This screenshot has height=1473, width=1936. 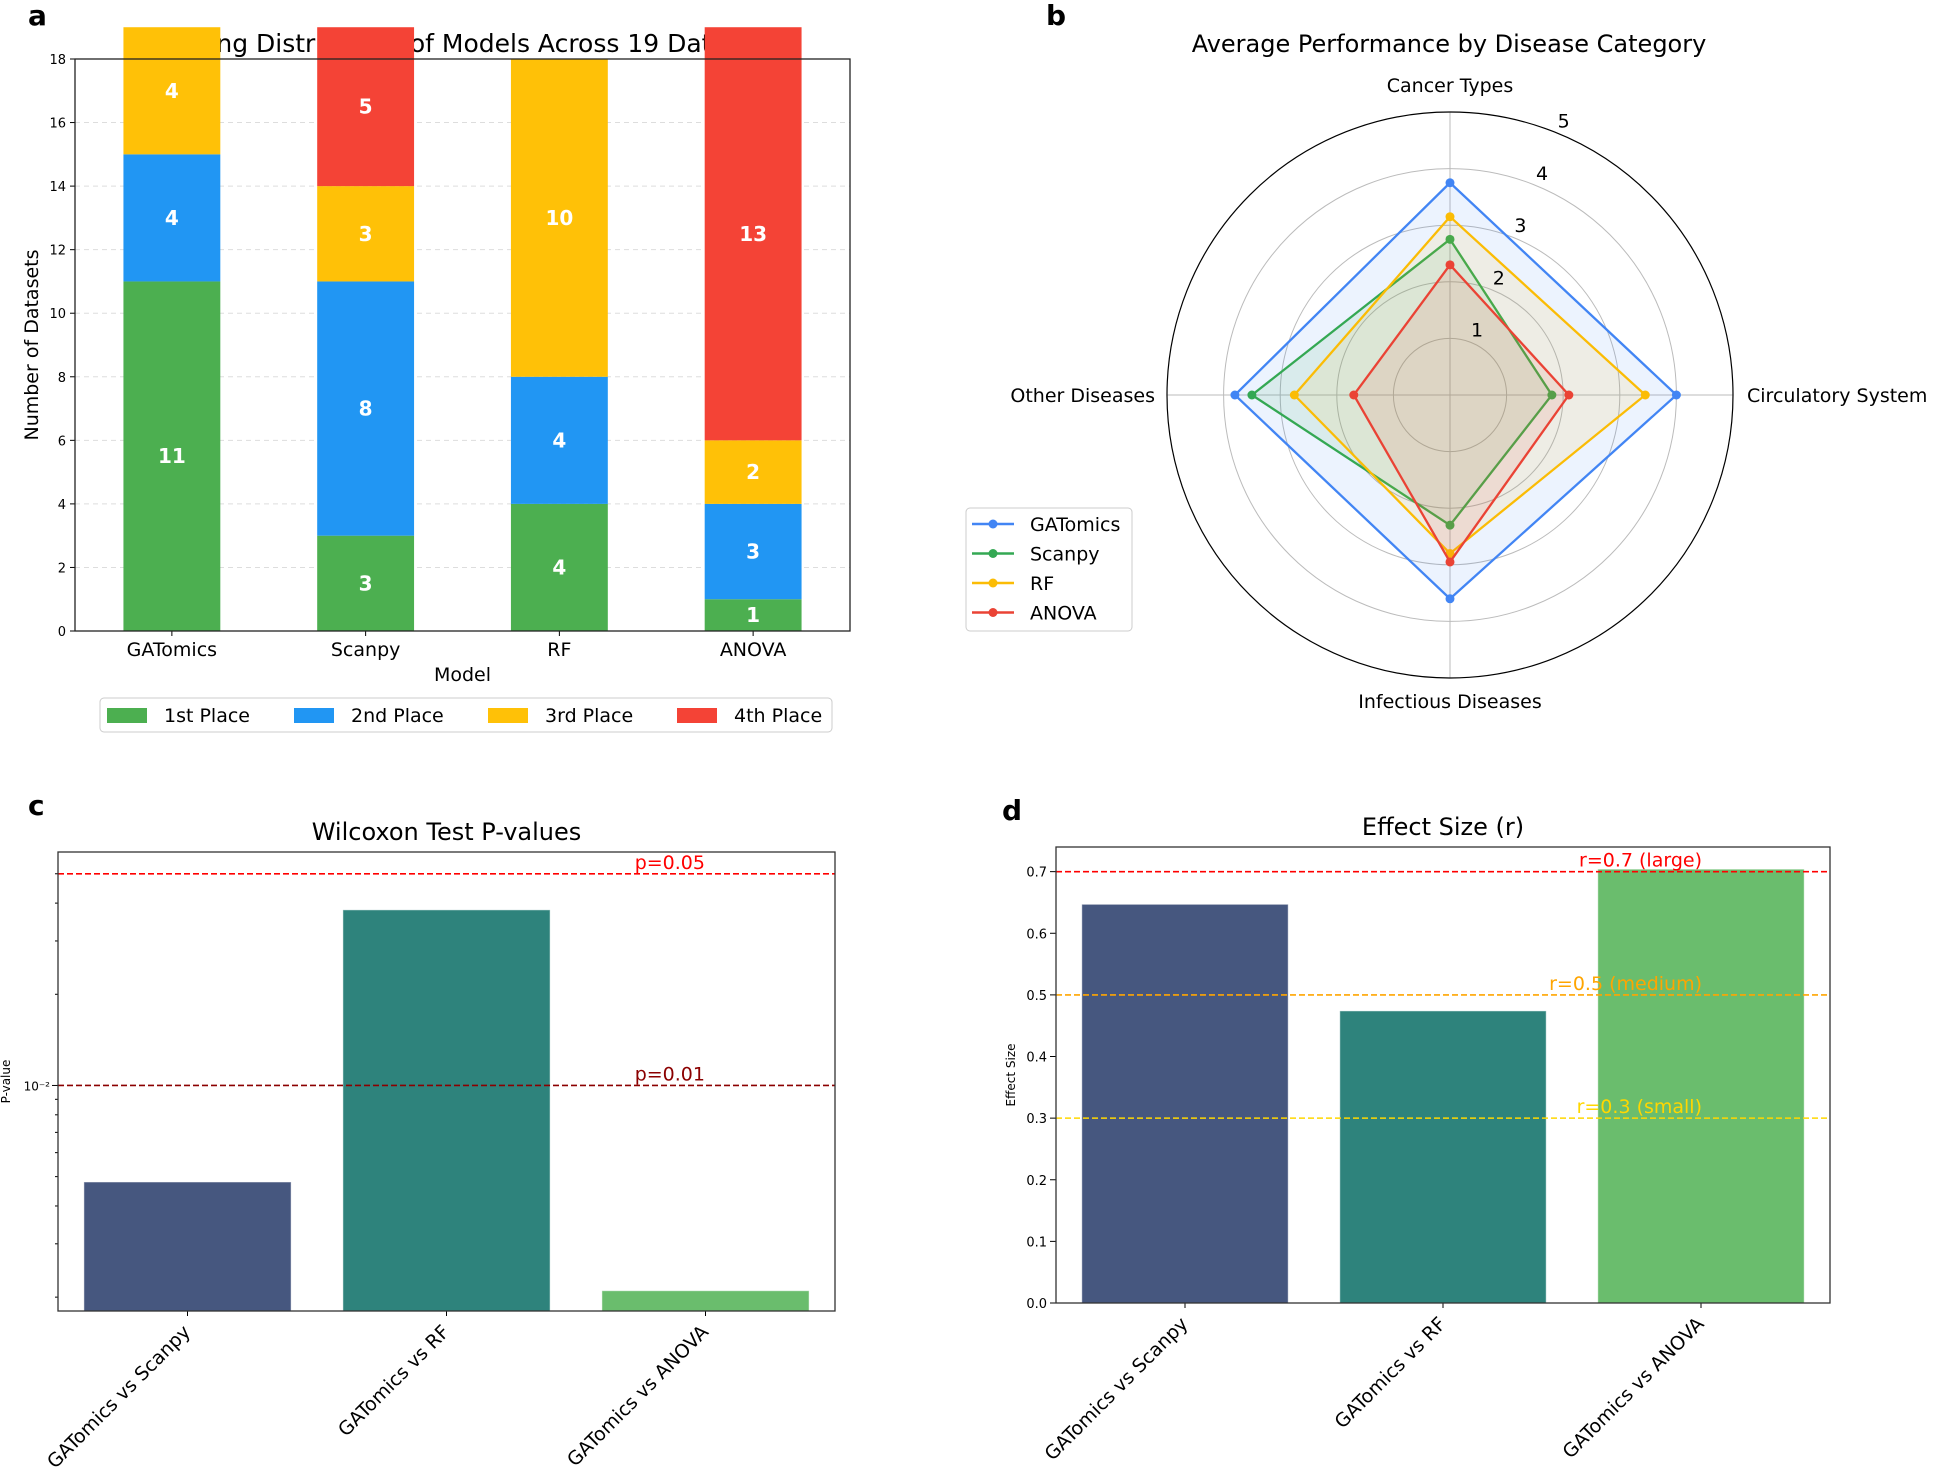 What do you see at coordinates (1639, 1107) in the screenshot?
I see `reference-line-label: r=0.3 (small)` at bounding box center [1639, 1107].